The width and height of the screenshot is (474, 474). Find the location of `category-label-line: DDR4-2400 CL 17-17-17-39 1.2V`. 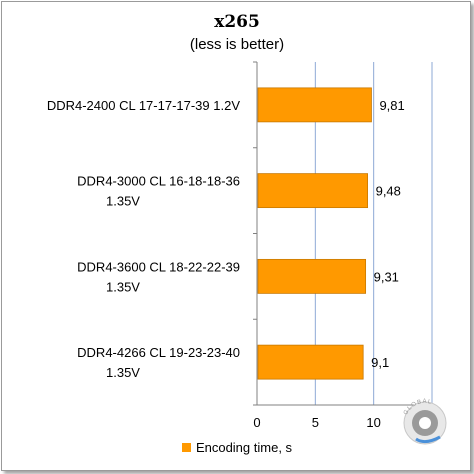

category-label-line: DDR4-2400 CL 17-17-17-39 1.2V is located at coordinates (144, 105).